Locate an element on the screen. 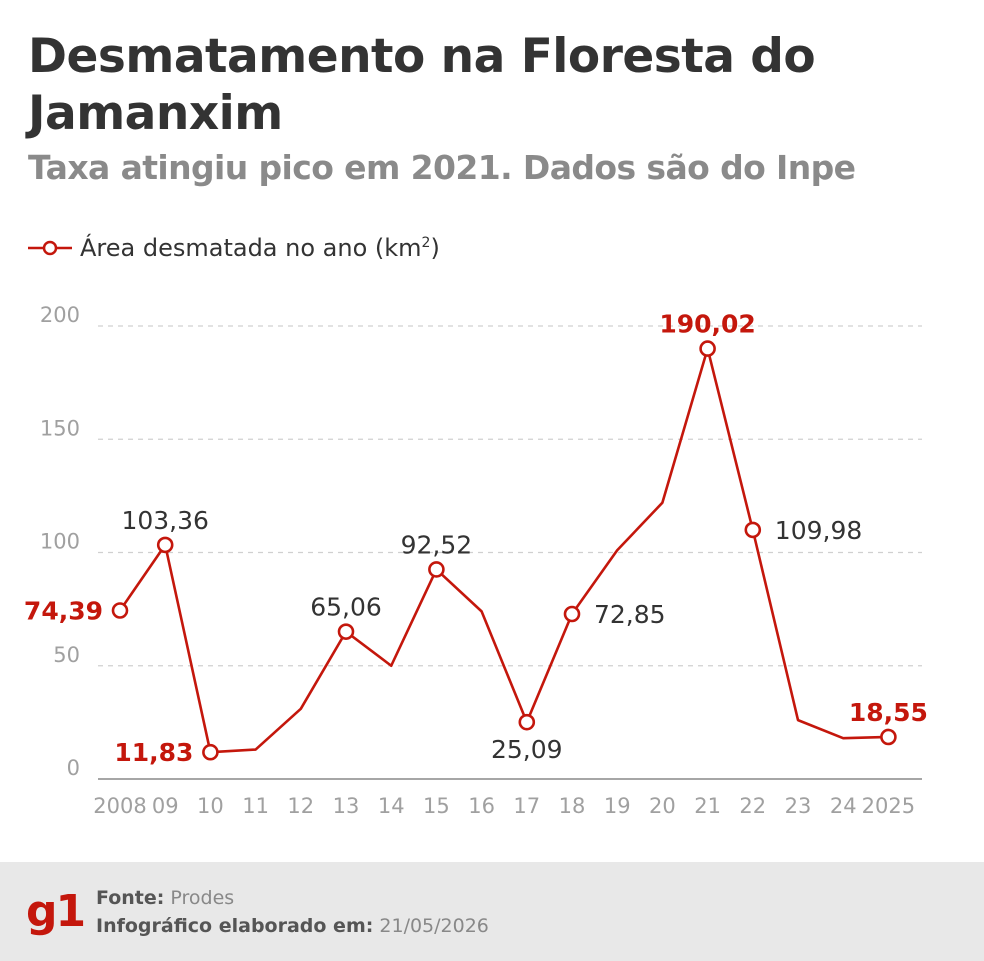 Image resolution: width=984 pixels, height=961 pixels. data-label-2022: 109,98 is located at coordinates (818, 530).